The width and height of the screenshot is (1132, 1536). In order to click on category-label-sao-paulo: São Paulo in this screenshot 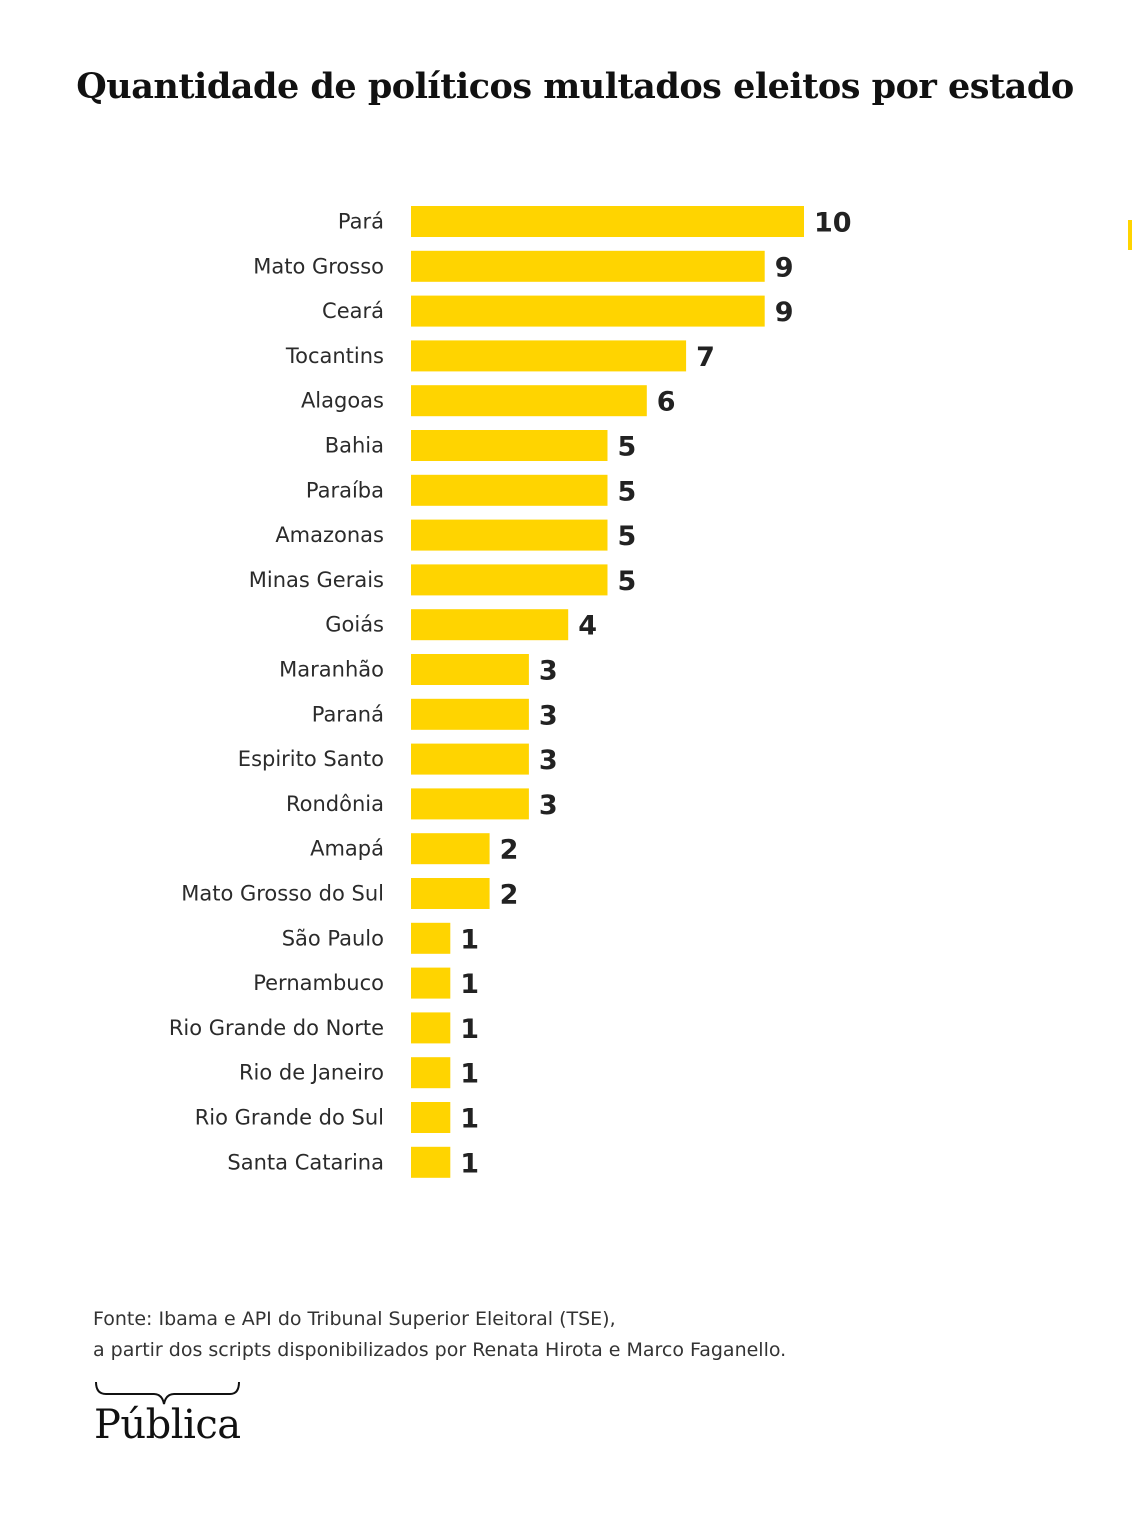, I will do `click(333, 938)`.